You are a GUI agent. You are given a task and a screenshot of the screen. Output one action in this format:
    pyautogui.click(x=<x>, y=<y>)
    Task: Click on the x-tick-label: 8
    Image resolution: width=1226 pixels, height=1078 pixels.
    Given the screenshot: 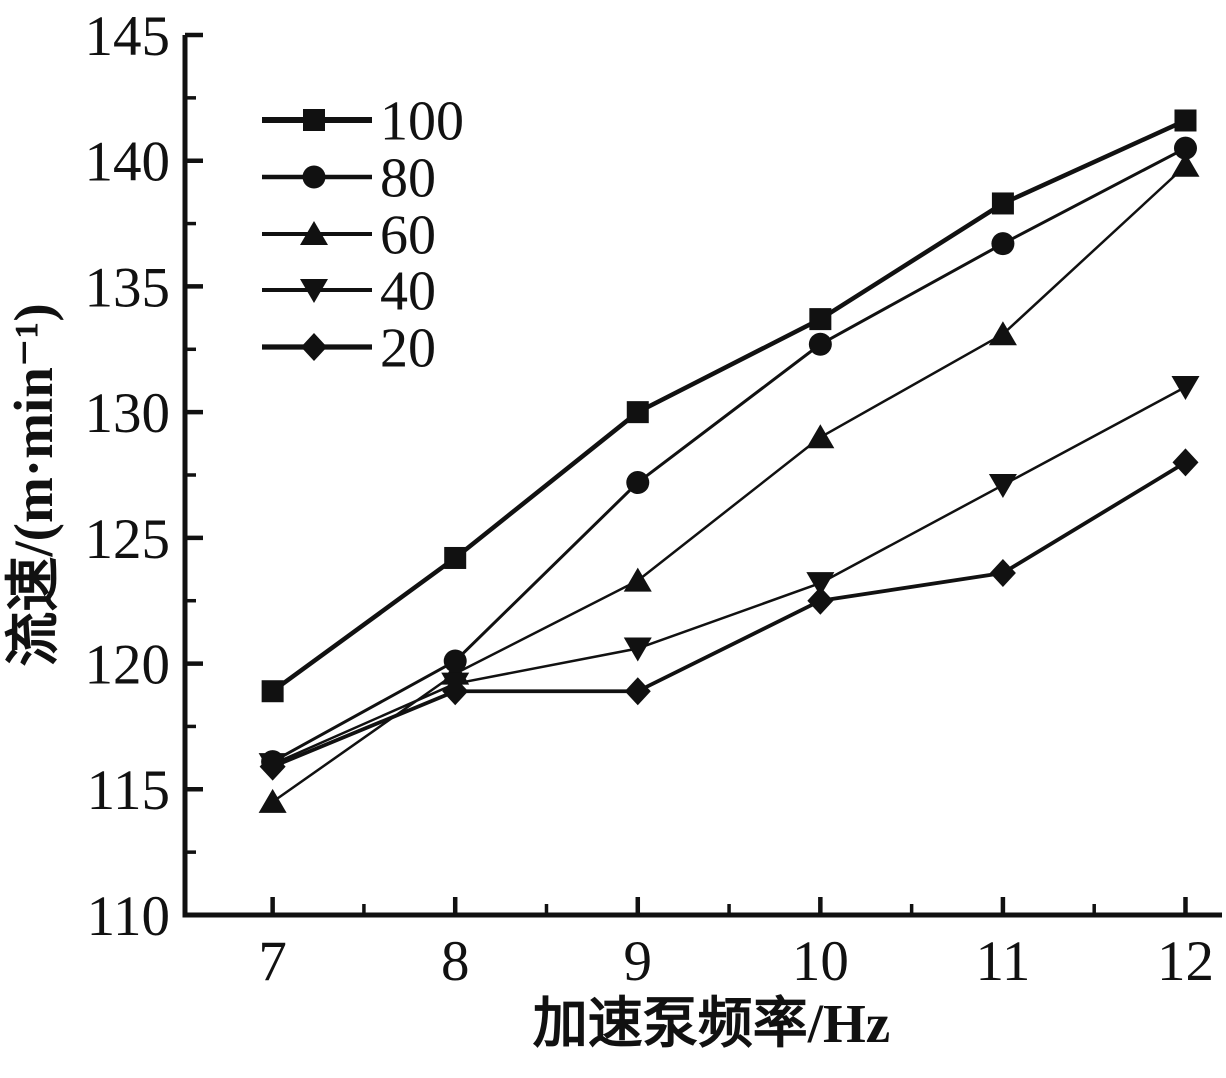 What is the action you would take?
    pyautogui.click(x=455, y=961)
    